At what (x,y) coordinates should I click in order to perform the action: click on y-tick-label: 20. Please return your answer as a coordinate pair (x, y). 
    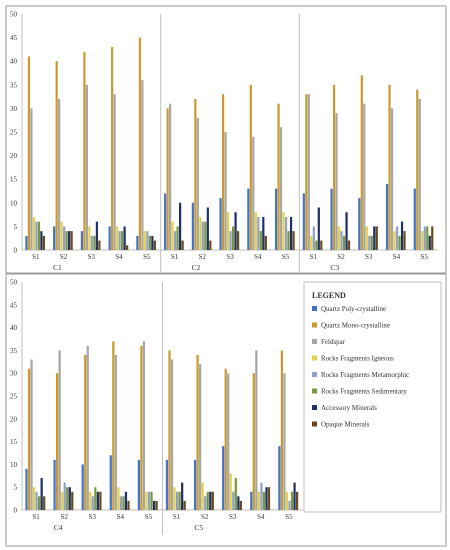
    Looking at the image, I should click on (14, 156).